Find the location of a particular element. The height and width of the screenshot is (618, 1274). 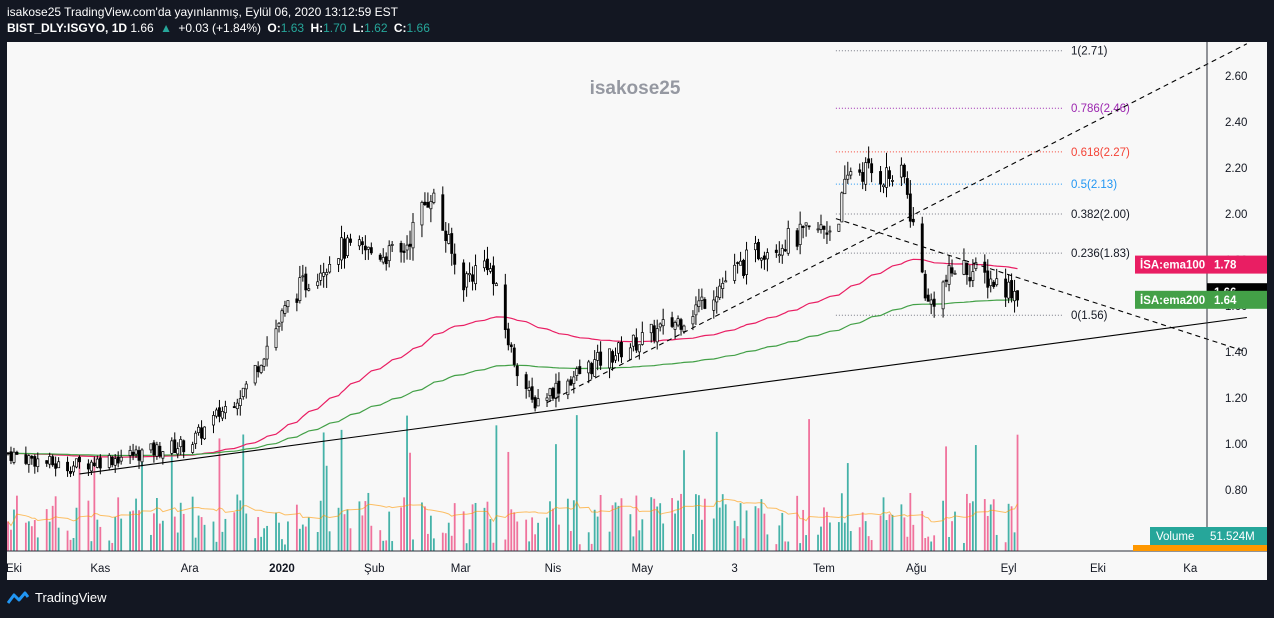

volume-badge is located at coordinates (1208, 536).